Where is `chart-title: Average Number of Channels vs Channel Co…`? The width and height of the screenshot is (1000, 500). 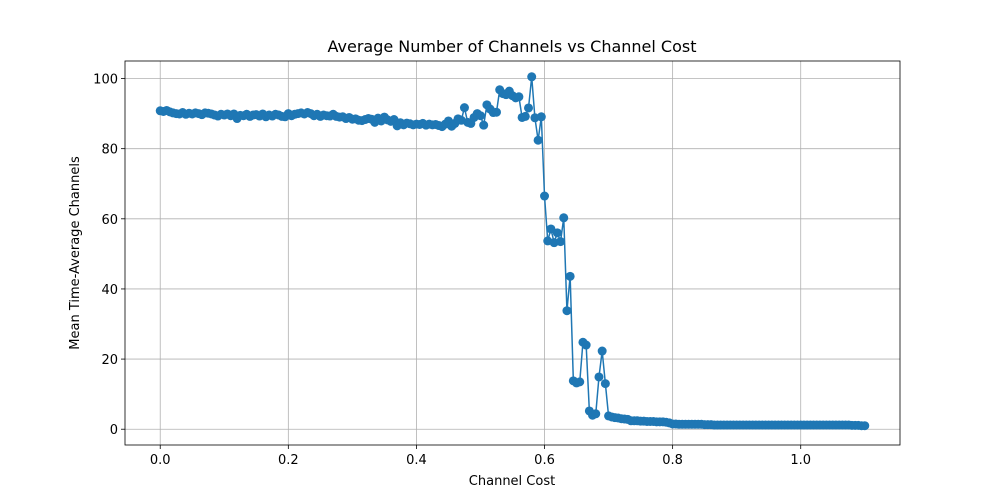
chart-title: Average Number of Channels vs Channel Co… is located at coordinates (512, 46).